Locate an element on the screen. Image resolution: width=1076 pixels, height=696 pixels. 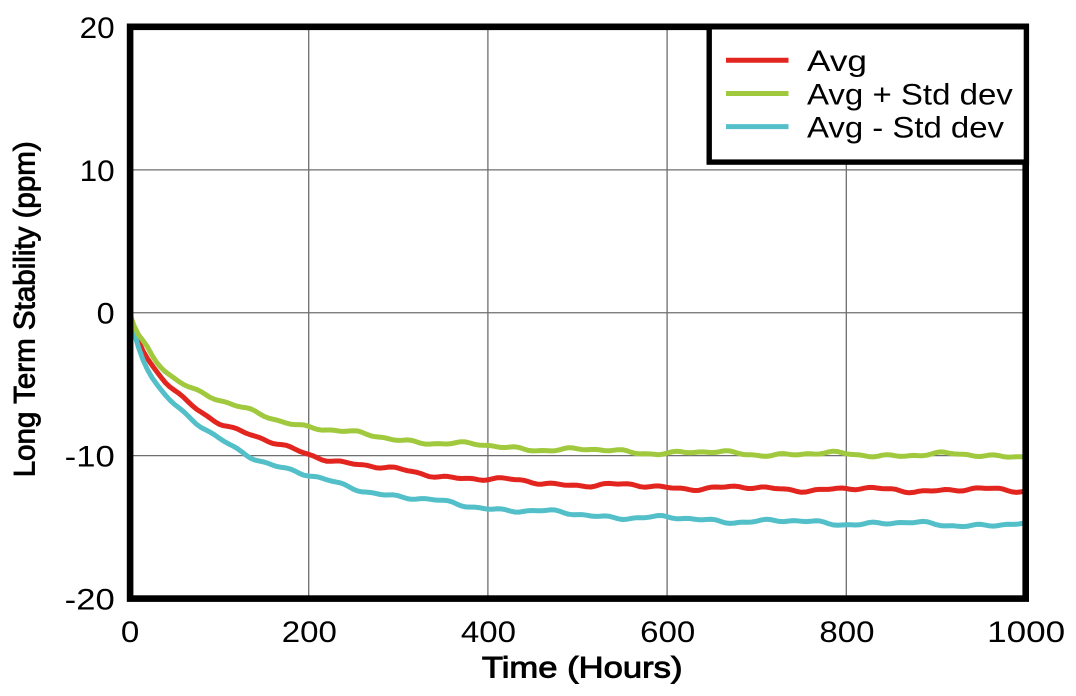
svg-text: -10 is located at coordinates (90, 457).